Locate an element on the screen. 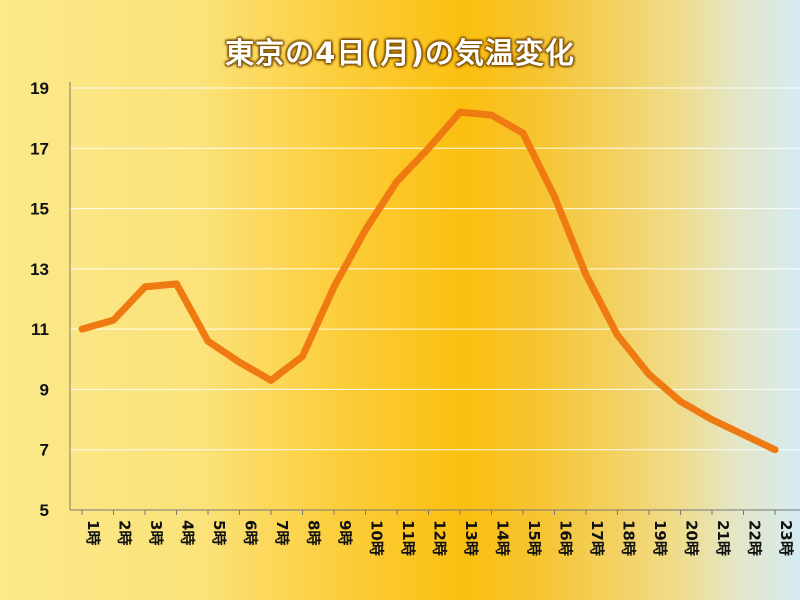 The image size is (800, 600). x-tick-label: 13時 is located at coordinates (471, 538).